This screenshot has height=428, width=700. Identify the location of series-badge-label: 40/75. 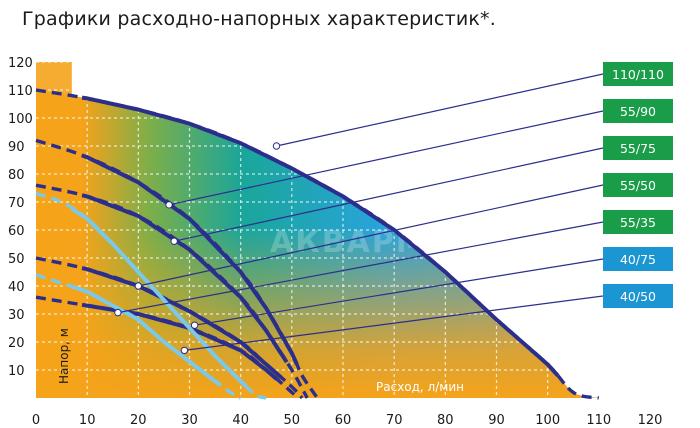
(638, 259).